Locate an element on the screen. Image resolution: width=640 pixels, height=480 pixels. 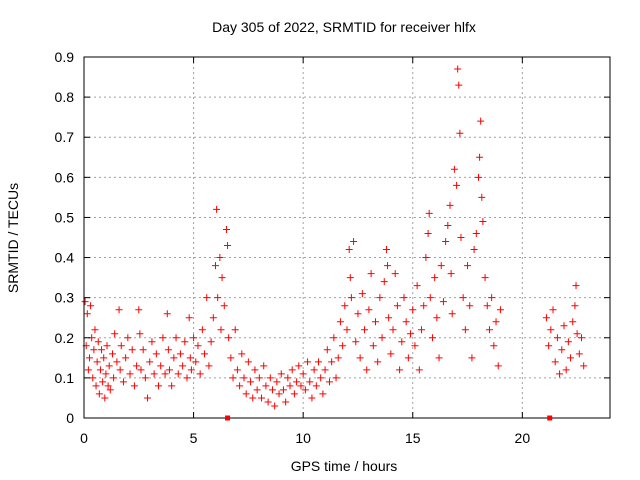
y-tick-label: 0.5 is located at coordinates (65, 217).